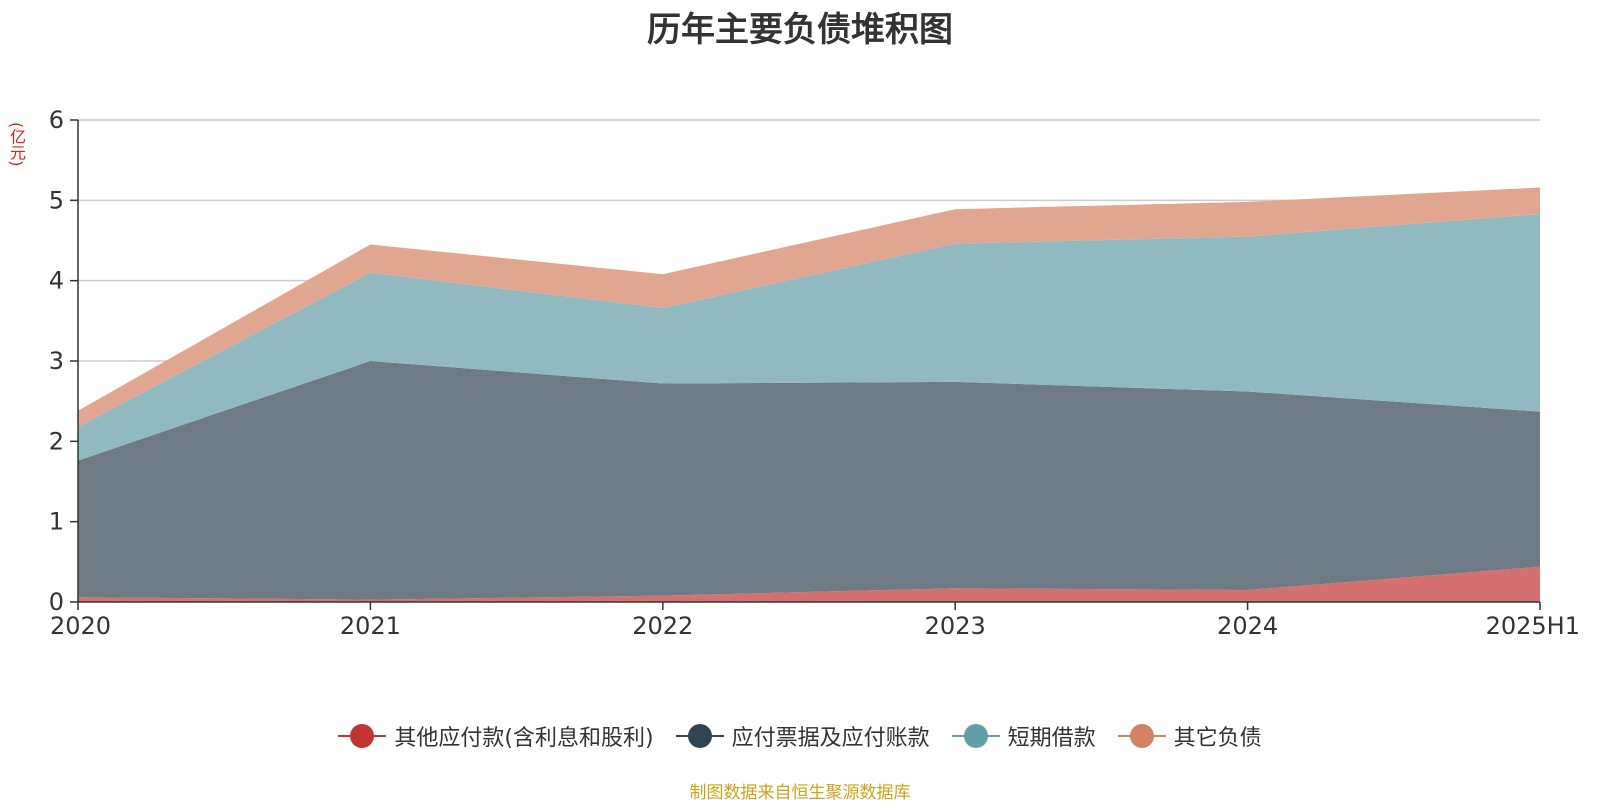 Image resolution: width=1600 pixels, height=803 pixels. What do you see at coordinates (800, 793) in the screenshot?
I see `source-note: 制图数据来自恒生聚源数据库` at bounding box center [800, 793].